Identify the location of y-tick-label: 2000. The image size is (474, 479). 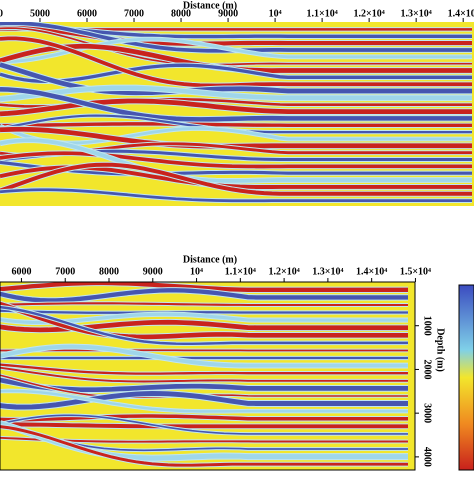
(427, 369).